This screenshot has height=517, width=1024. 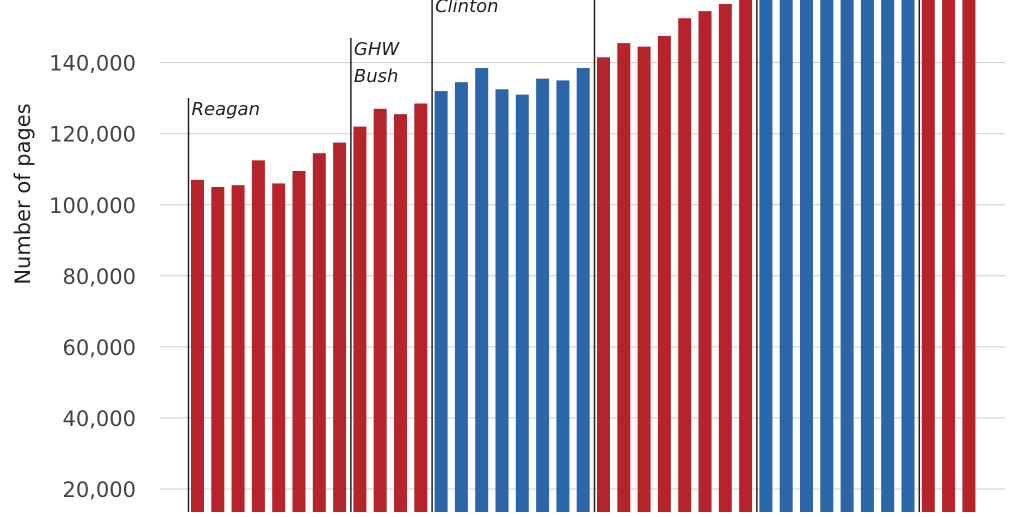 What do you see at coordinates (92, 135) in the screenshot?
I see `y-tick-label: 120,000` at bounding box center [92, 135].